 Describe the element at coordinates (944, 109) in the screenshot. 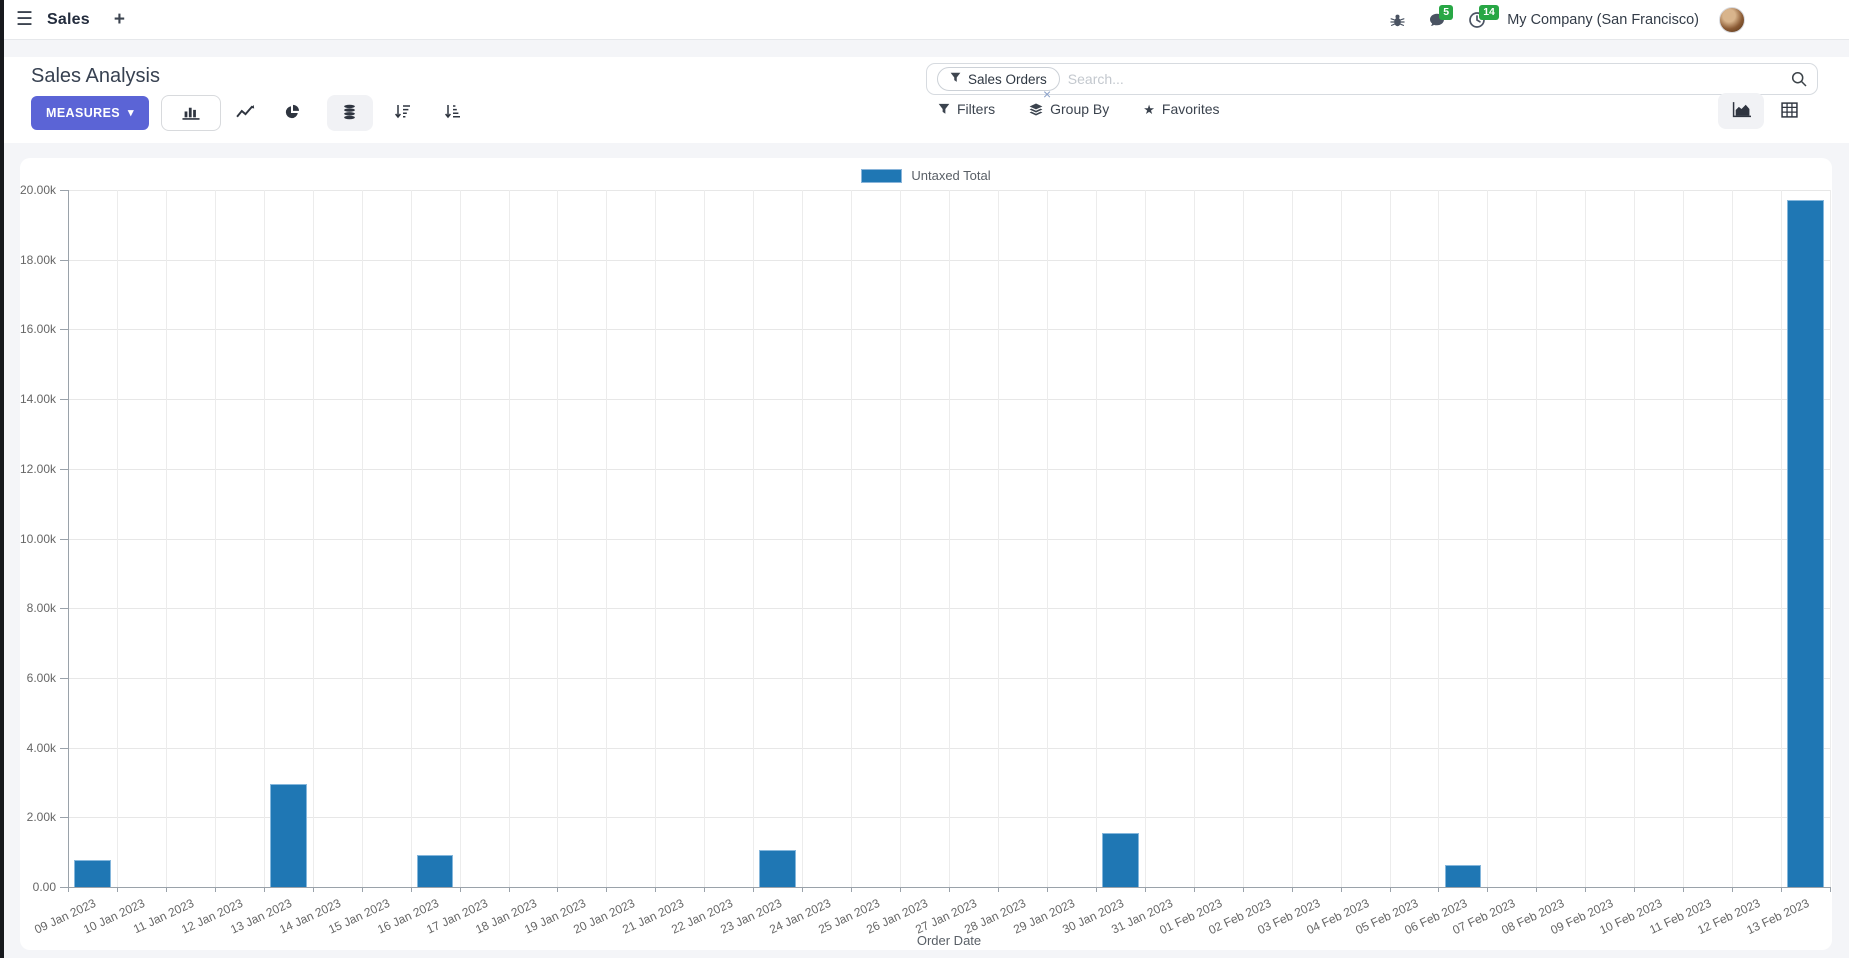

I see `filter-icon` at that location.